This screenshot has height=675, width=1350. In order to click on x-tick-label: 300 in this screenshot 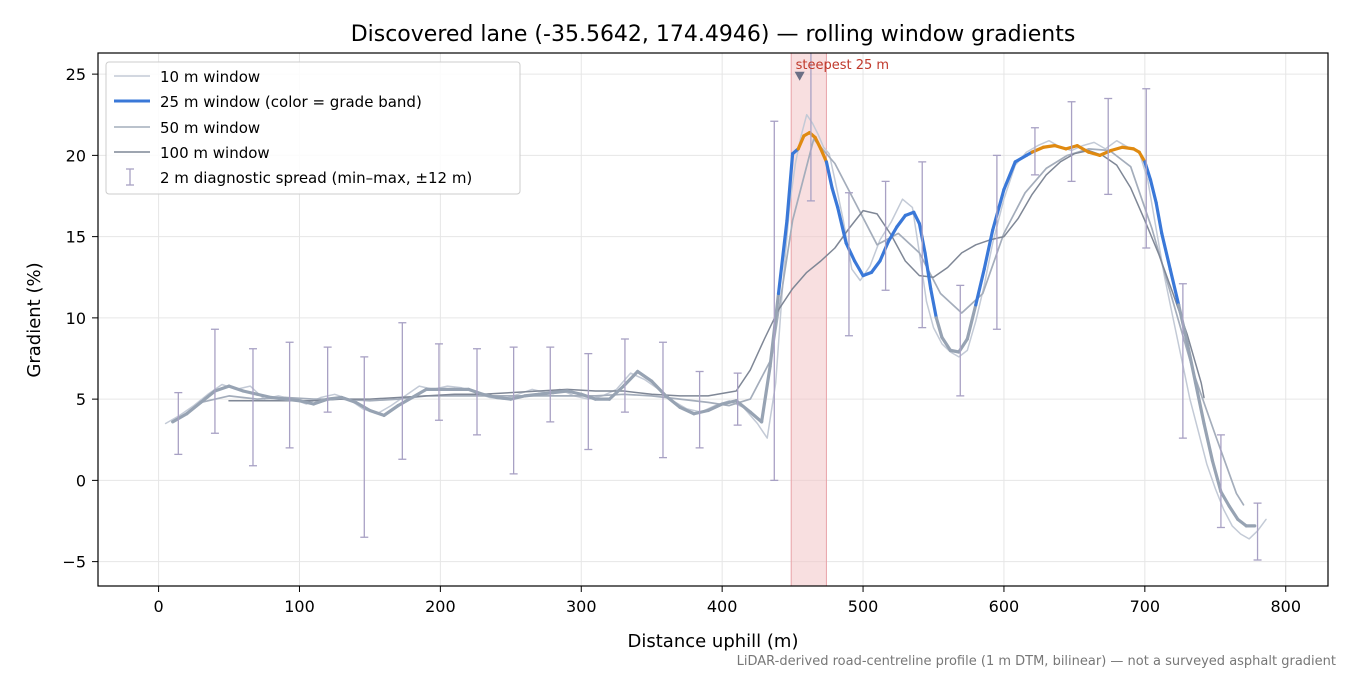, I will do `click(581, 606)`.